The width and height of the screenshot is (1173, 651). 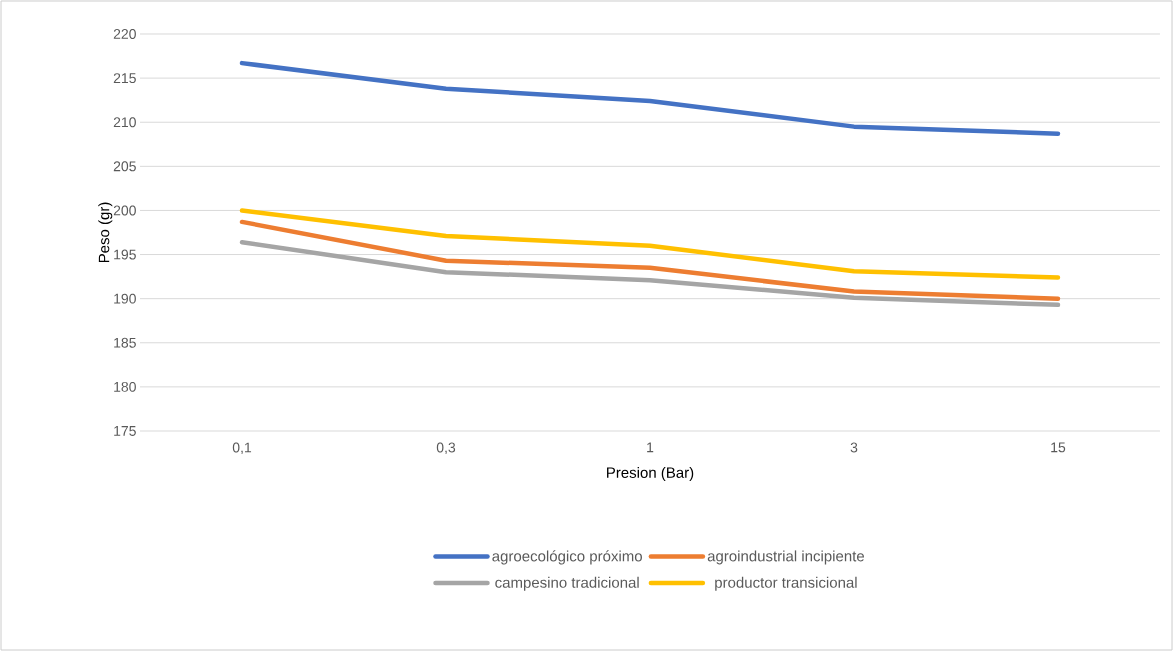 I want to click on x-axis-title: Presion (Bar), so click(x=650, y=473).